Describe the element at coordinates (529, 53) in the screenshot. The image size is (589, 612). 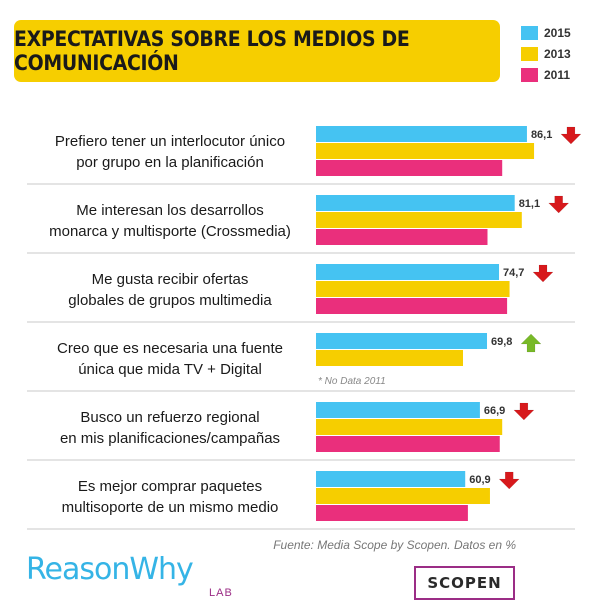
I see `legend-swatch-2013` at that location.